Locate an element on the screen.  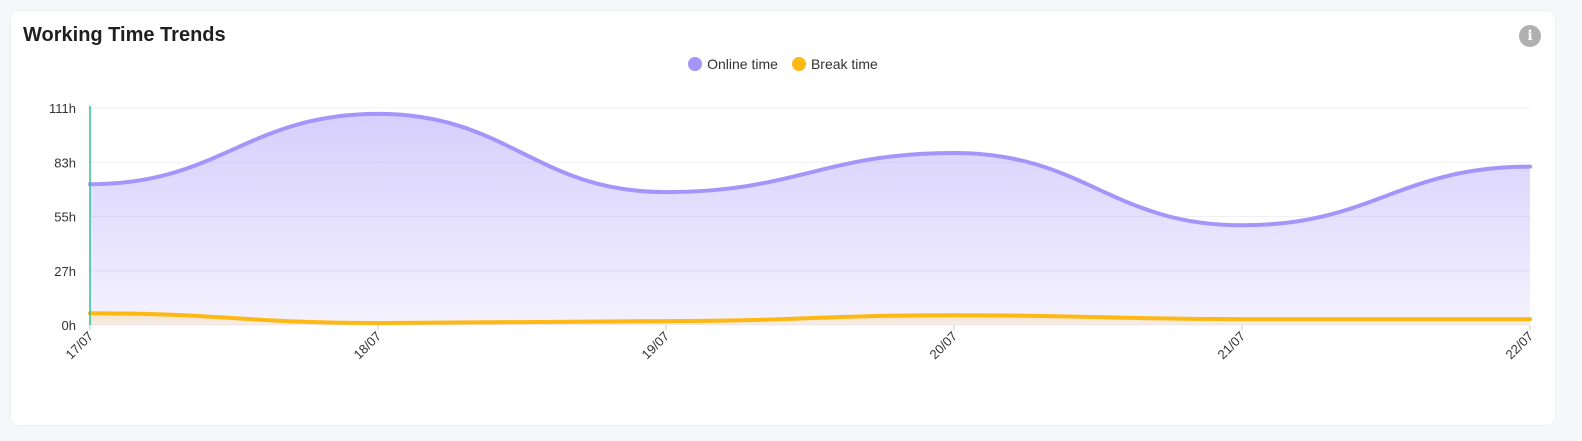
legend-label-online-time: Online time is located at coordinates (742, 64).